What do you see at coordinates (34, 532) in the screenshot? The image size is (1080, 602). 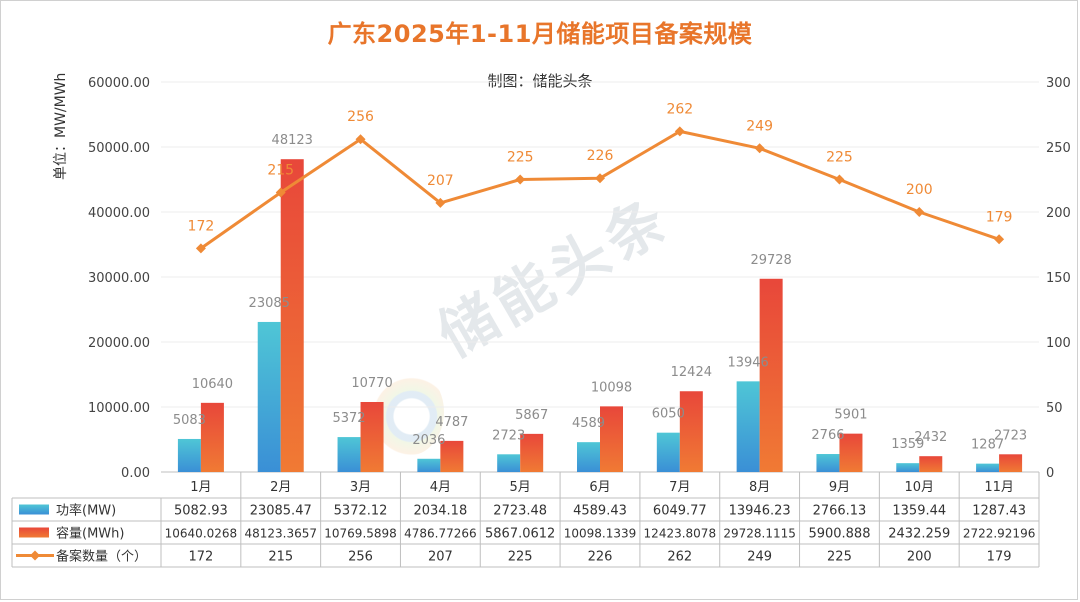 I see `legend-key-capacity` at bounding box center [34, 532].